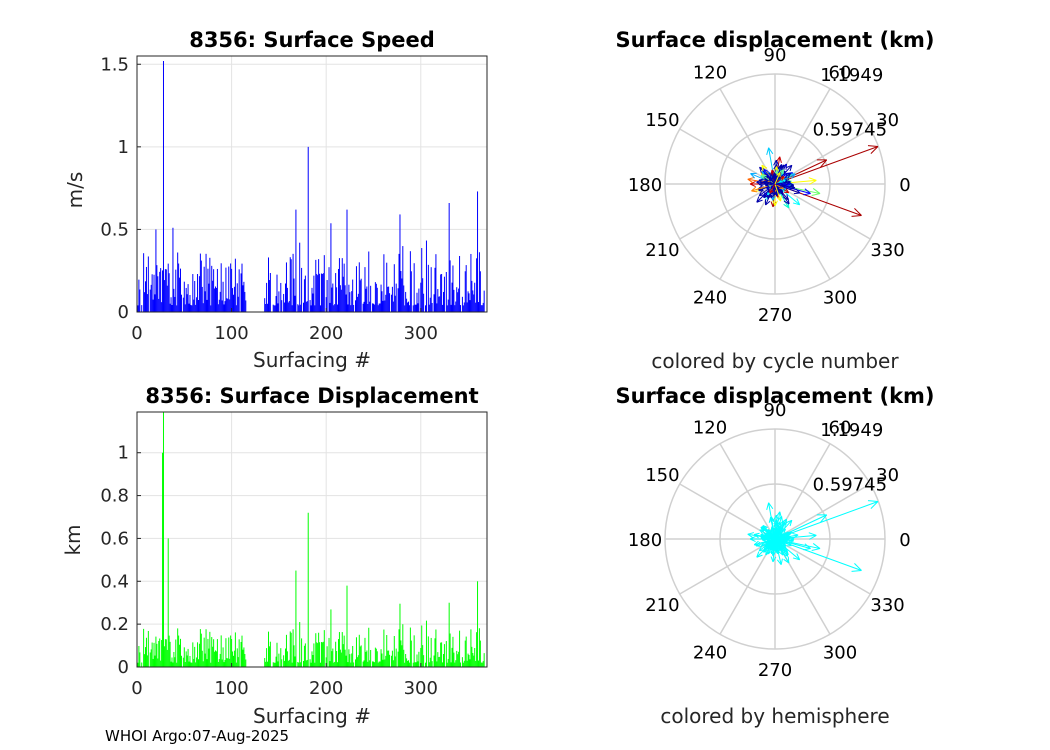  What do you see at coordinates (269, 571) in the screenshot?
I see `displacement-ticks: 0 100 200 300 0 0.2 0.4 0.6 0.8 1` at bounding box center [269, 571].